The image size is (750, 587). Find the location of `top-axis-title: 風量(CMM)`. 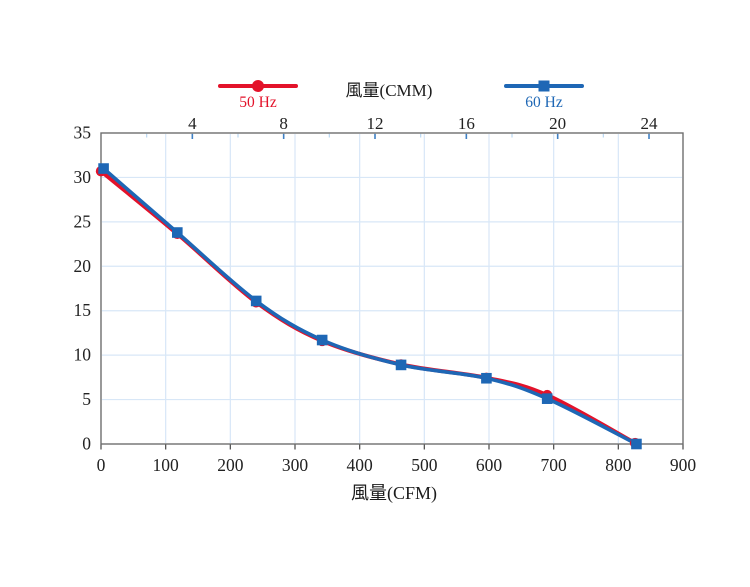

top-axis-title: 風量(CMM) is located at coordinates (389, 90).